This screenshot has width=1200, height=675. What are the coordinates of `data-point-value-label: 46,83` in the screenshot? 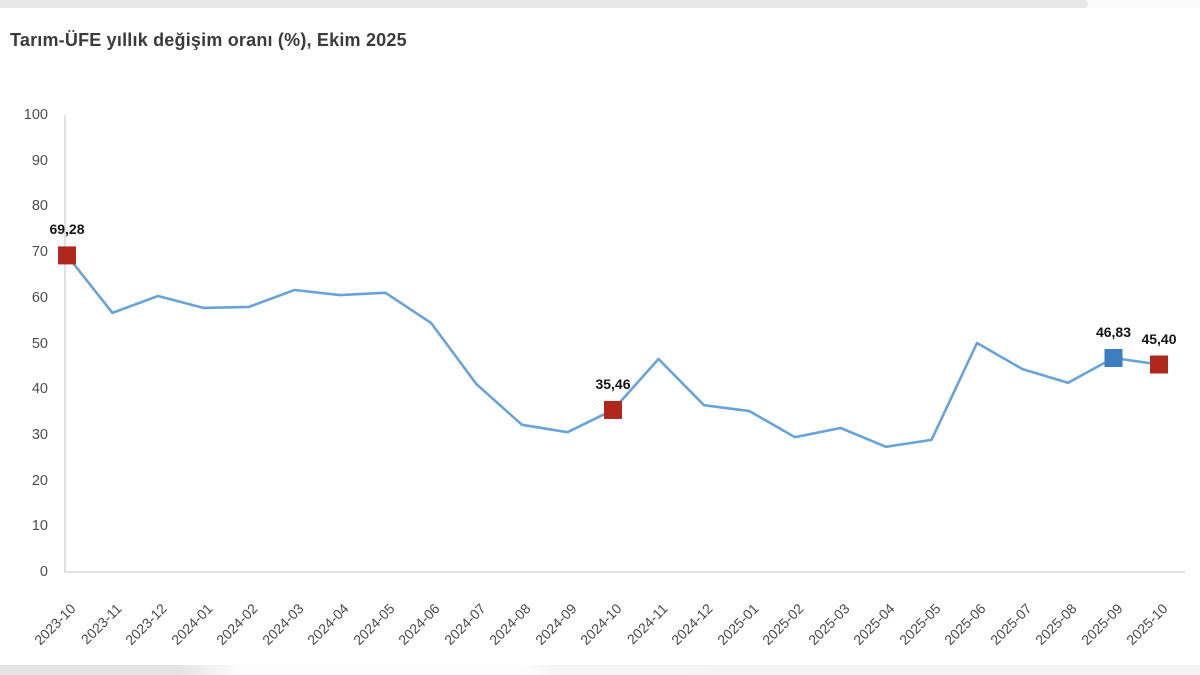 It's located at (1113, 331).